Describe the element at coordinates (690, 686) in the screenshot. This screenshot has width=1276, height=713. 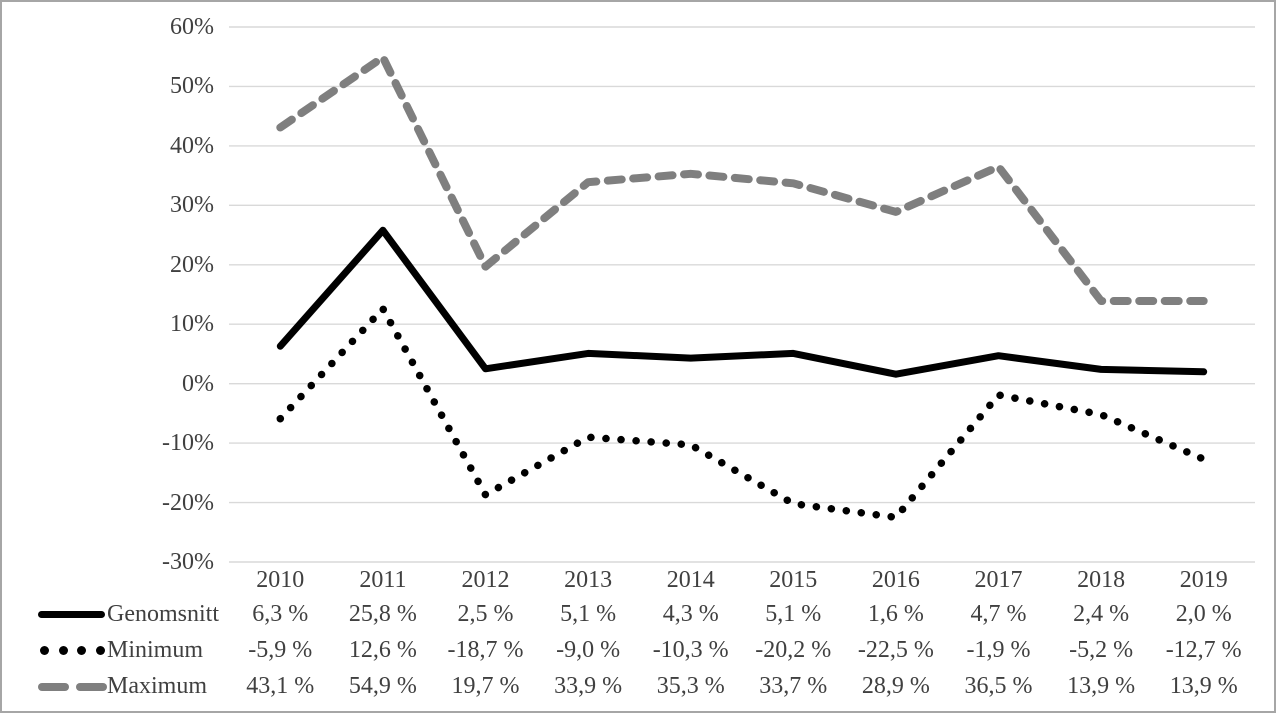
I see `table-cell-maximum-2014: 35,3 %` at that location.